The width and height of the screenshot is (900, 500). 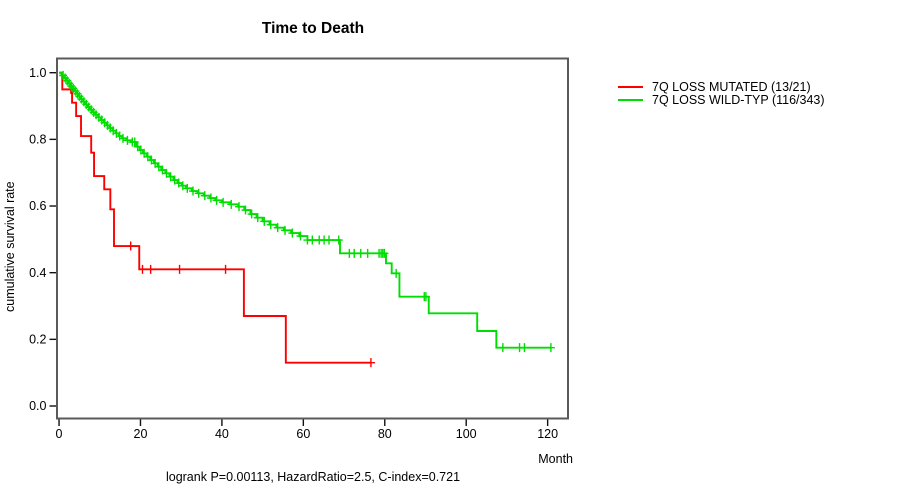 I want to click on y-tick-label: 0.2, so click(x=37, y=340).